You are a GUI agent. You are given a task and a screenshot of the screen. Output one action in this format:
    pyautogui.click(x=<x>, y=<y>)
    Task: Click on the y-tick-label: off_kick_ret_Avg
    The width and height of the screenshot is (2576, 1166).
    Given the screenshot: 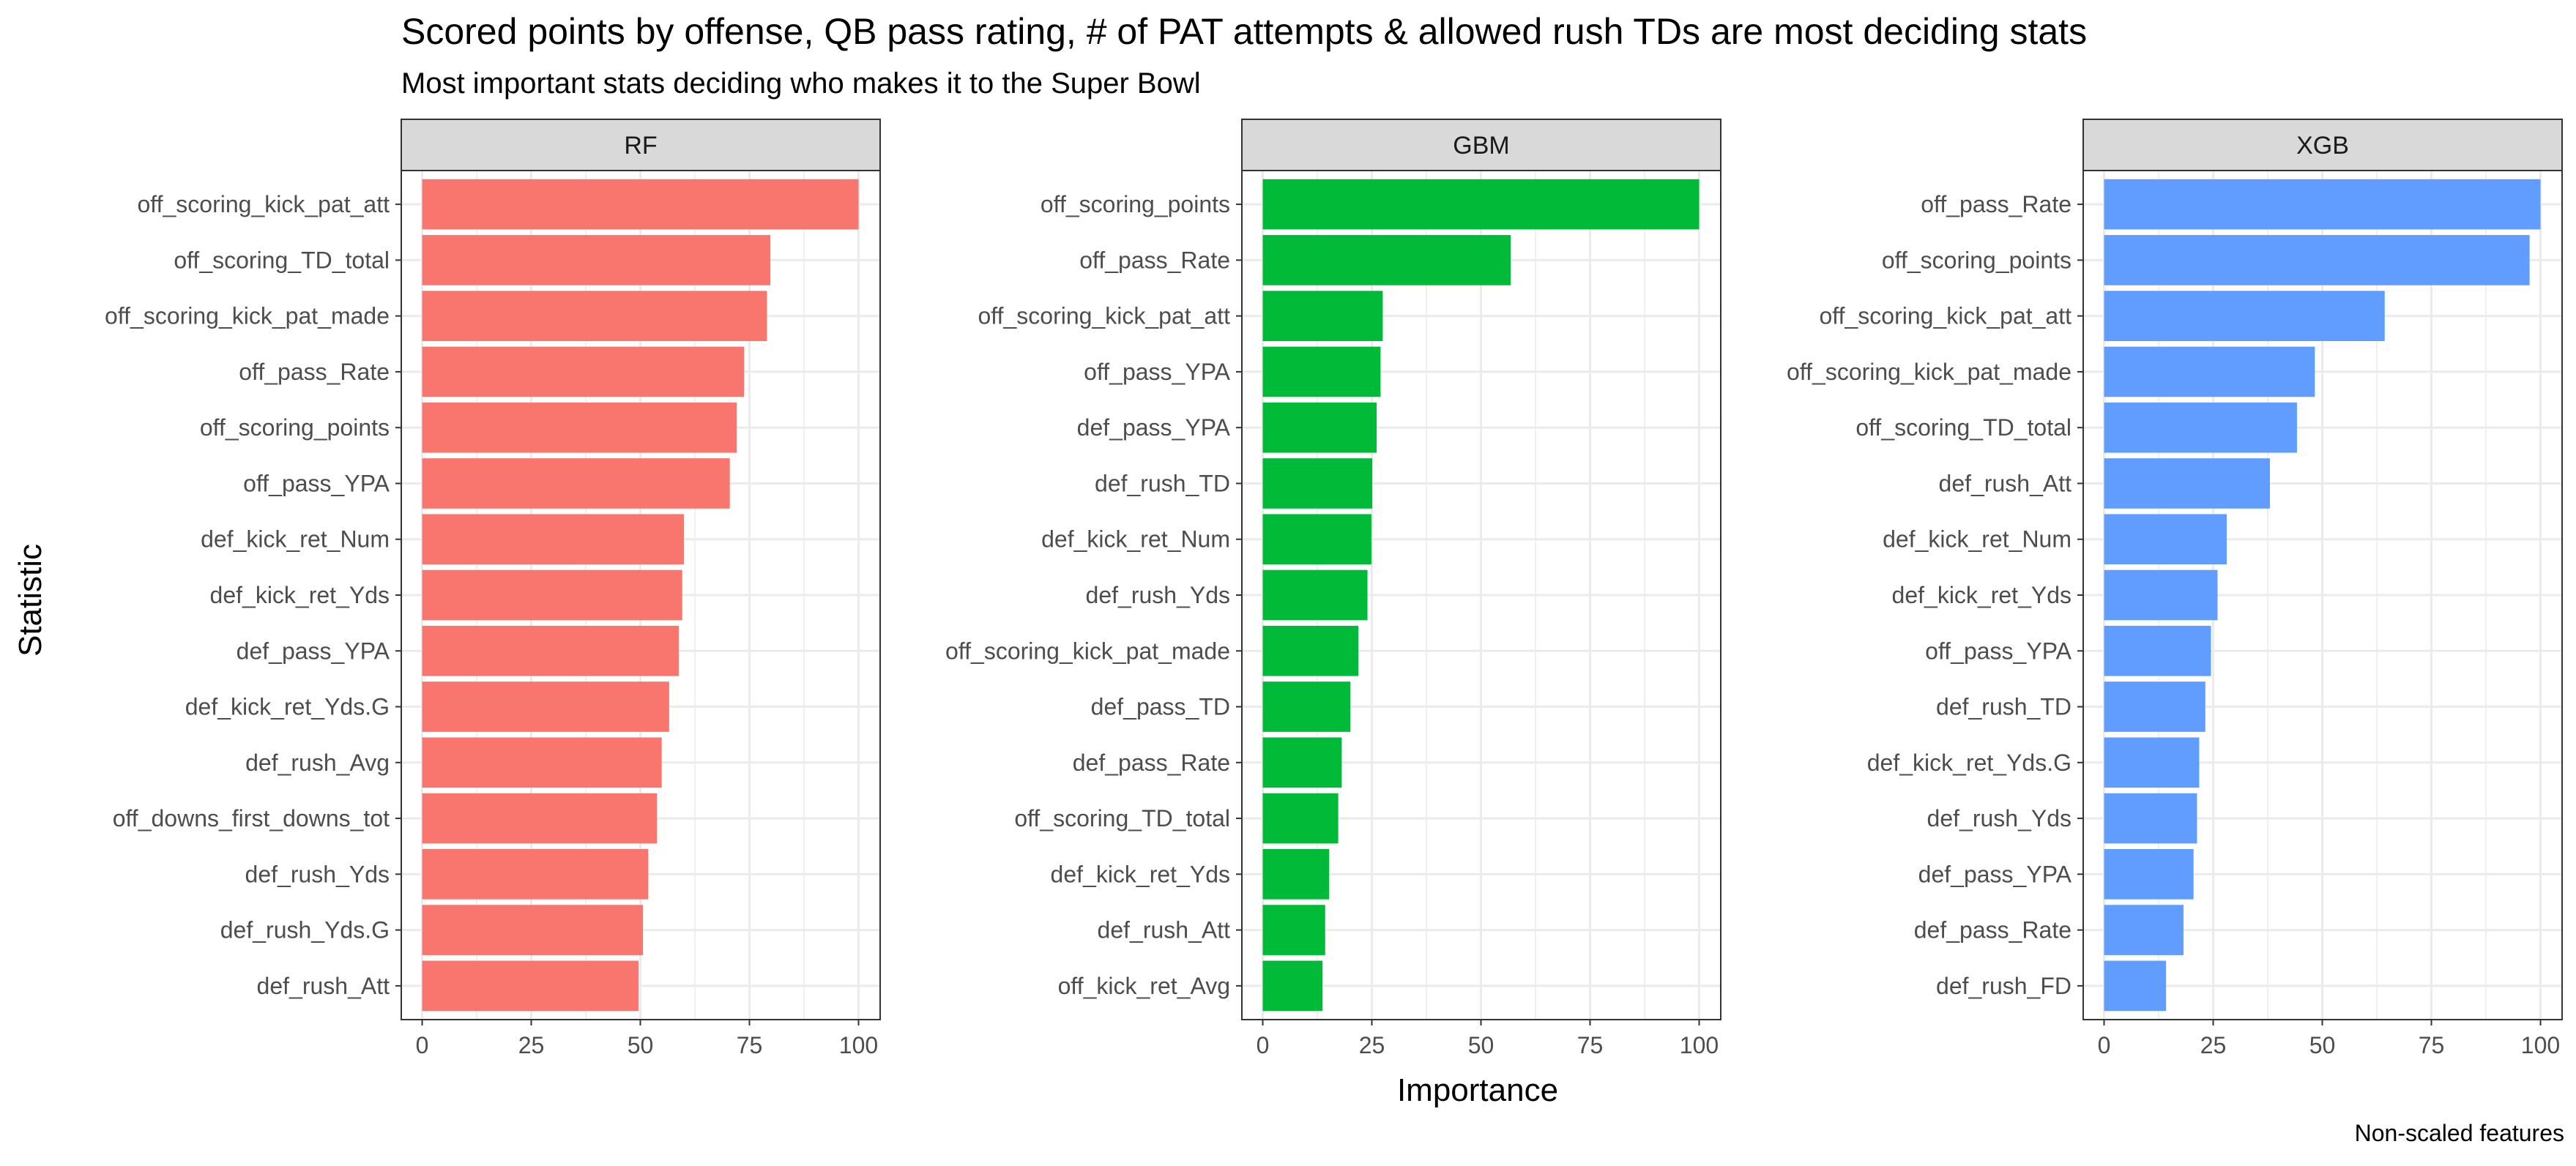 What is the action you would take?
    pyautogui.click(x=1144, y=986)
    